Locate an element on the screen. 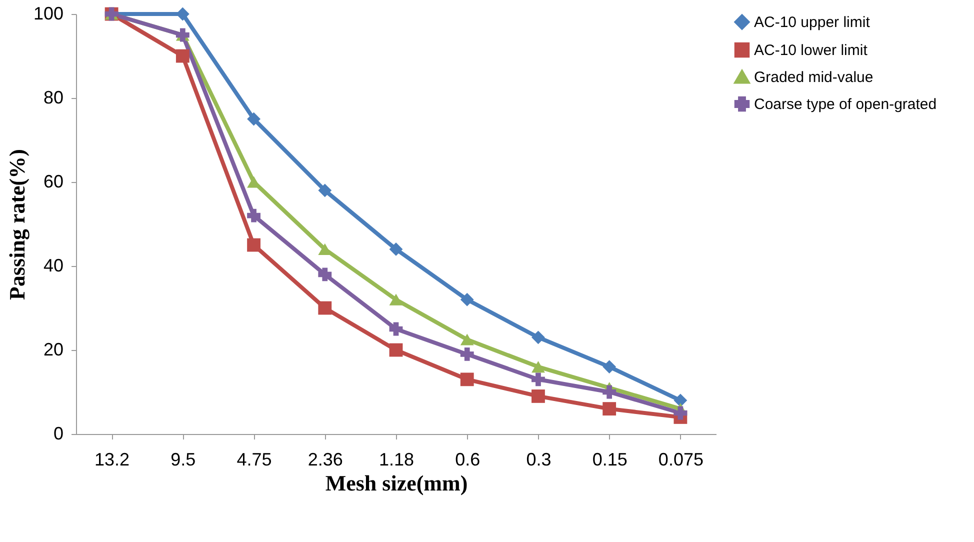 The width and height of the screenshot is (974, 542). y-tick-label: 40 is located at coordinates (53, 266).